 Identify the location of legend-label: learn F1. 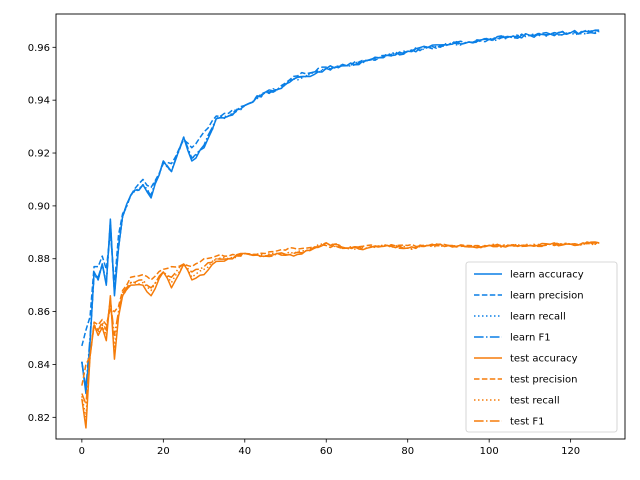
(530, 338).